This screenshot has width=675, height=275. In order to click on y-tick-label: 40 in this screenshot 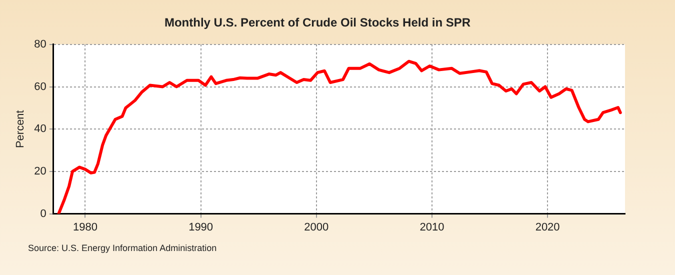, I will do `click(40, 129)`.